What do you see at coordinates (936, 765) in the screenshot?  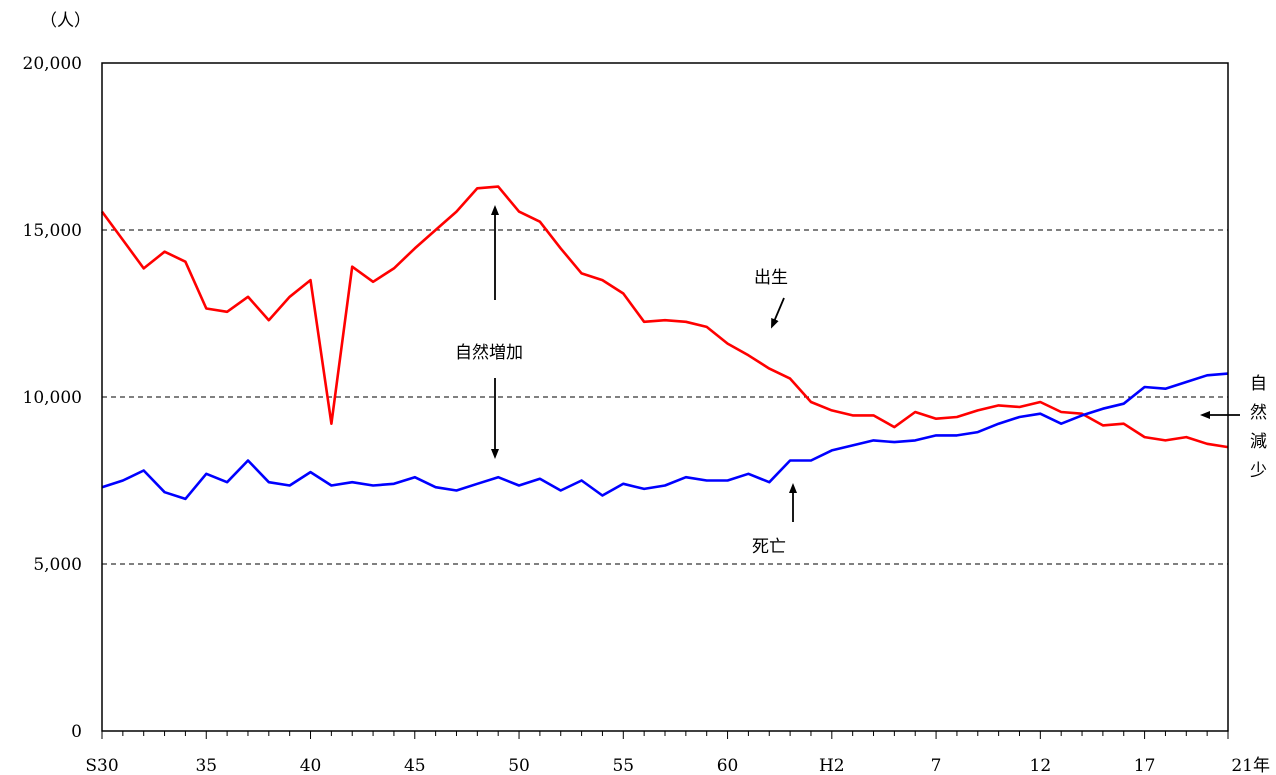 I see `x-tick-label: 7` at bounding box center [936, 765].